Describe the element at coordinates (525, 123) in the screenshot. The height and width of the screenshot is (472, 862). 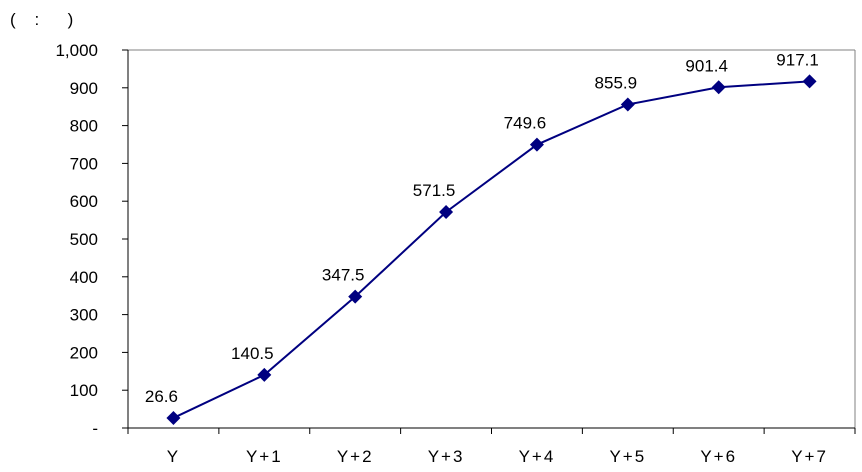
I see `data-label: 749.6` at that location.